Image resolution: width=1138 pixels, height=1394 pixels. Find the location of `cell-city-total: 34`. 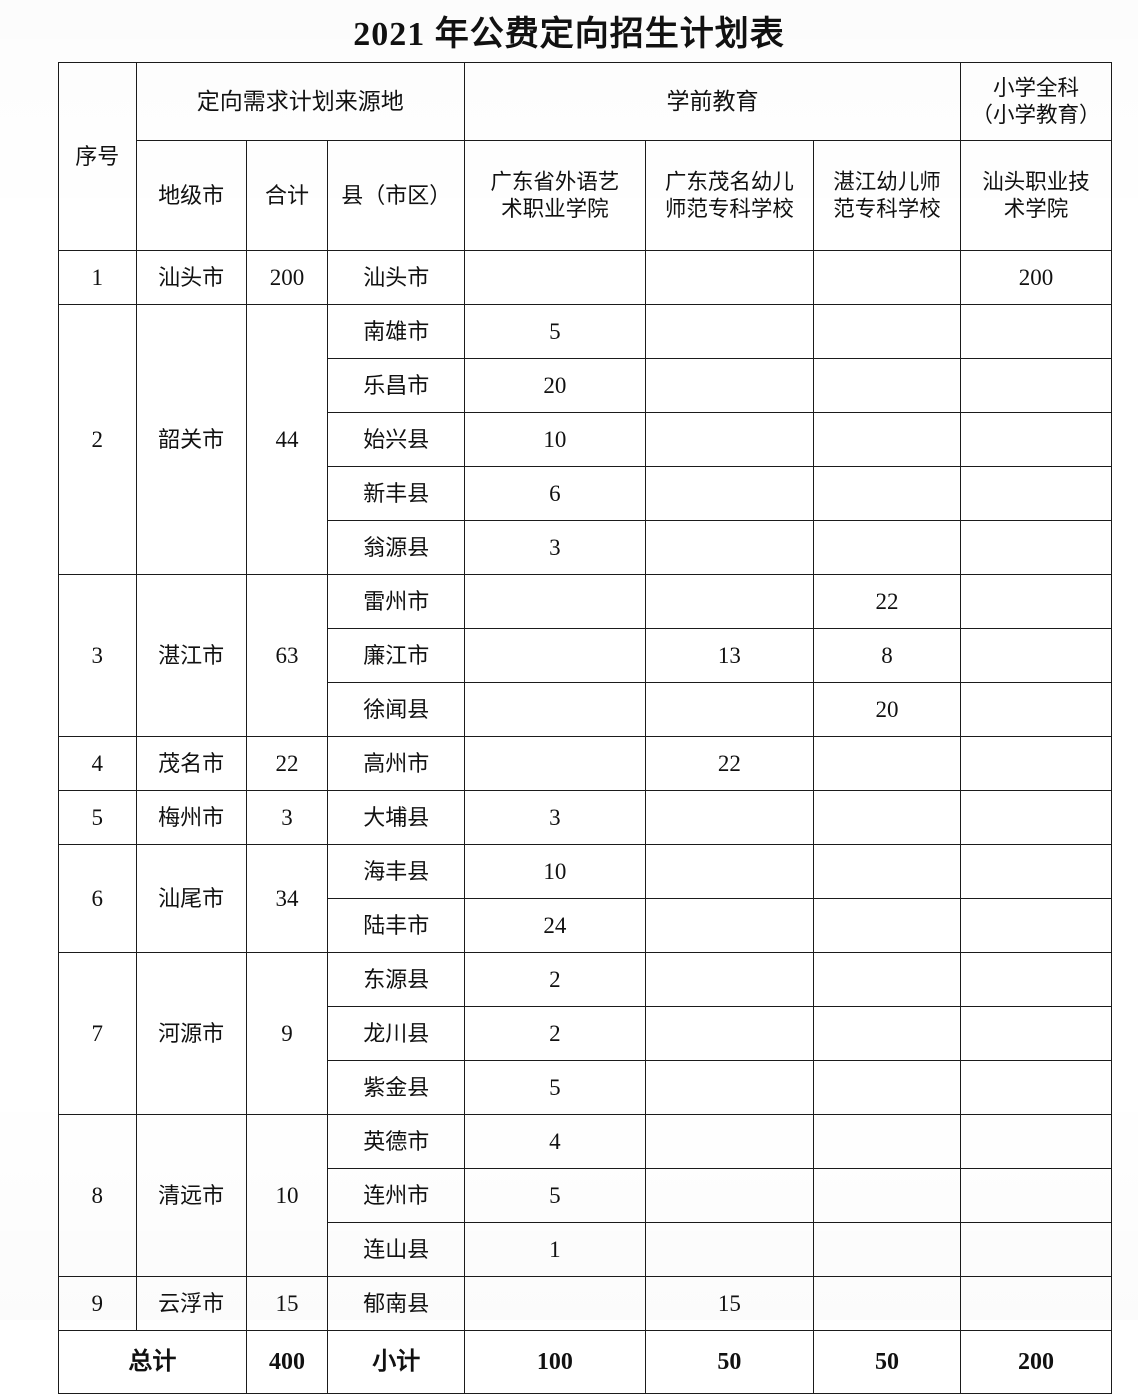

cell-city-total: 34 is located at coordinates (287, 898).